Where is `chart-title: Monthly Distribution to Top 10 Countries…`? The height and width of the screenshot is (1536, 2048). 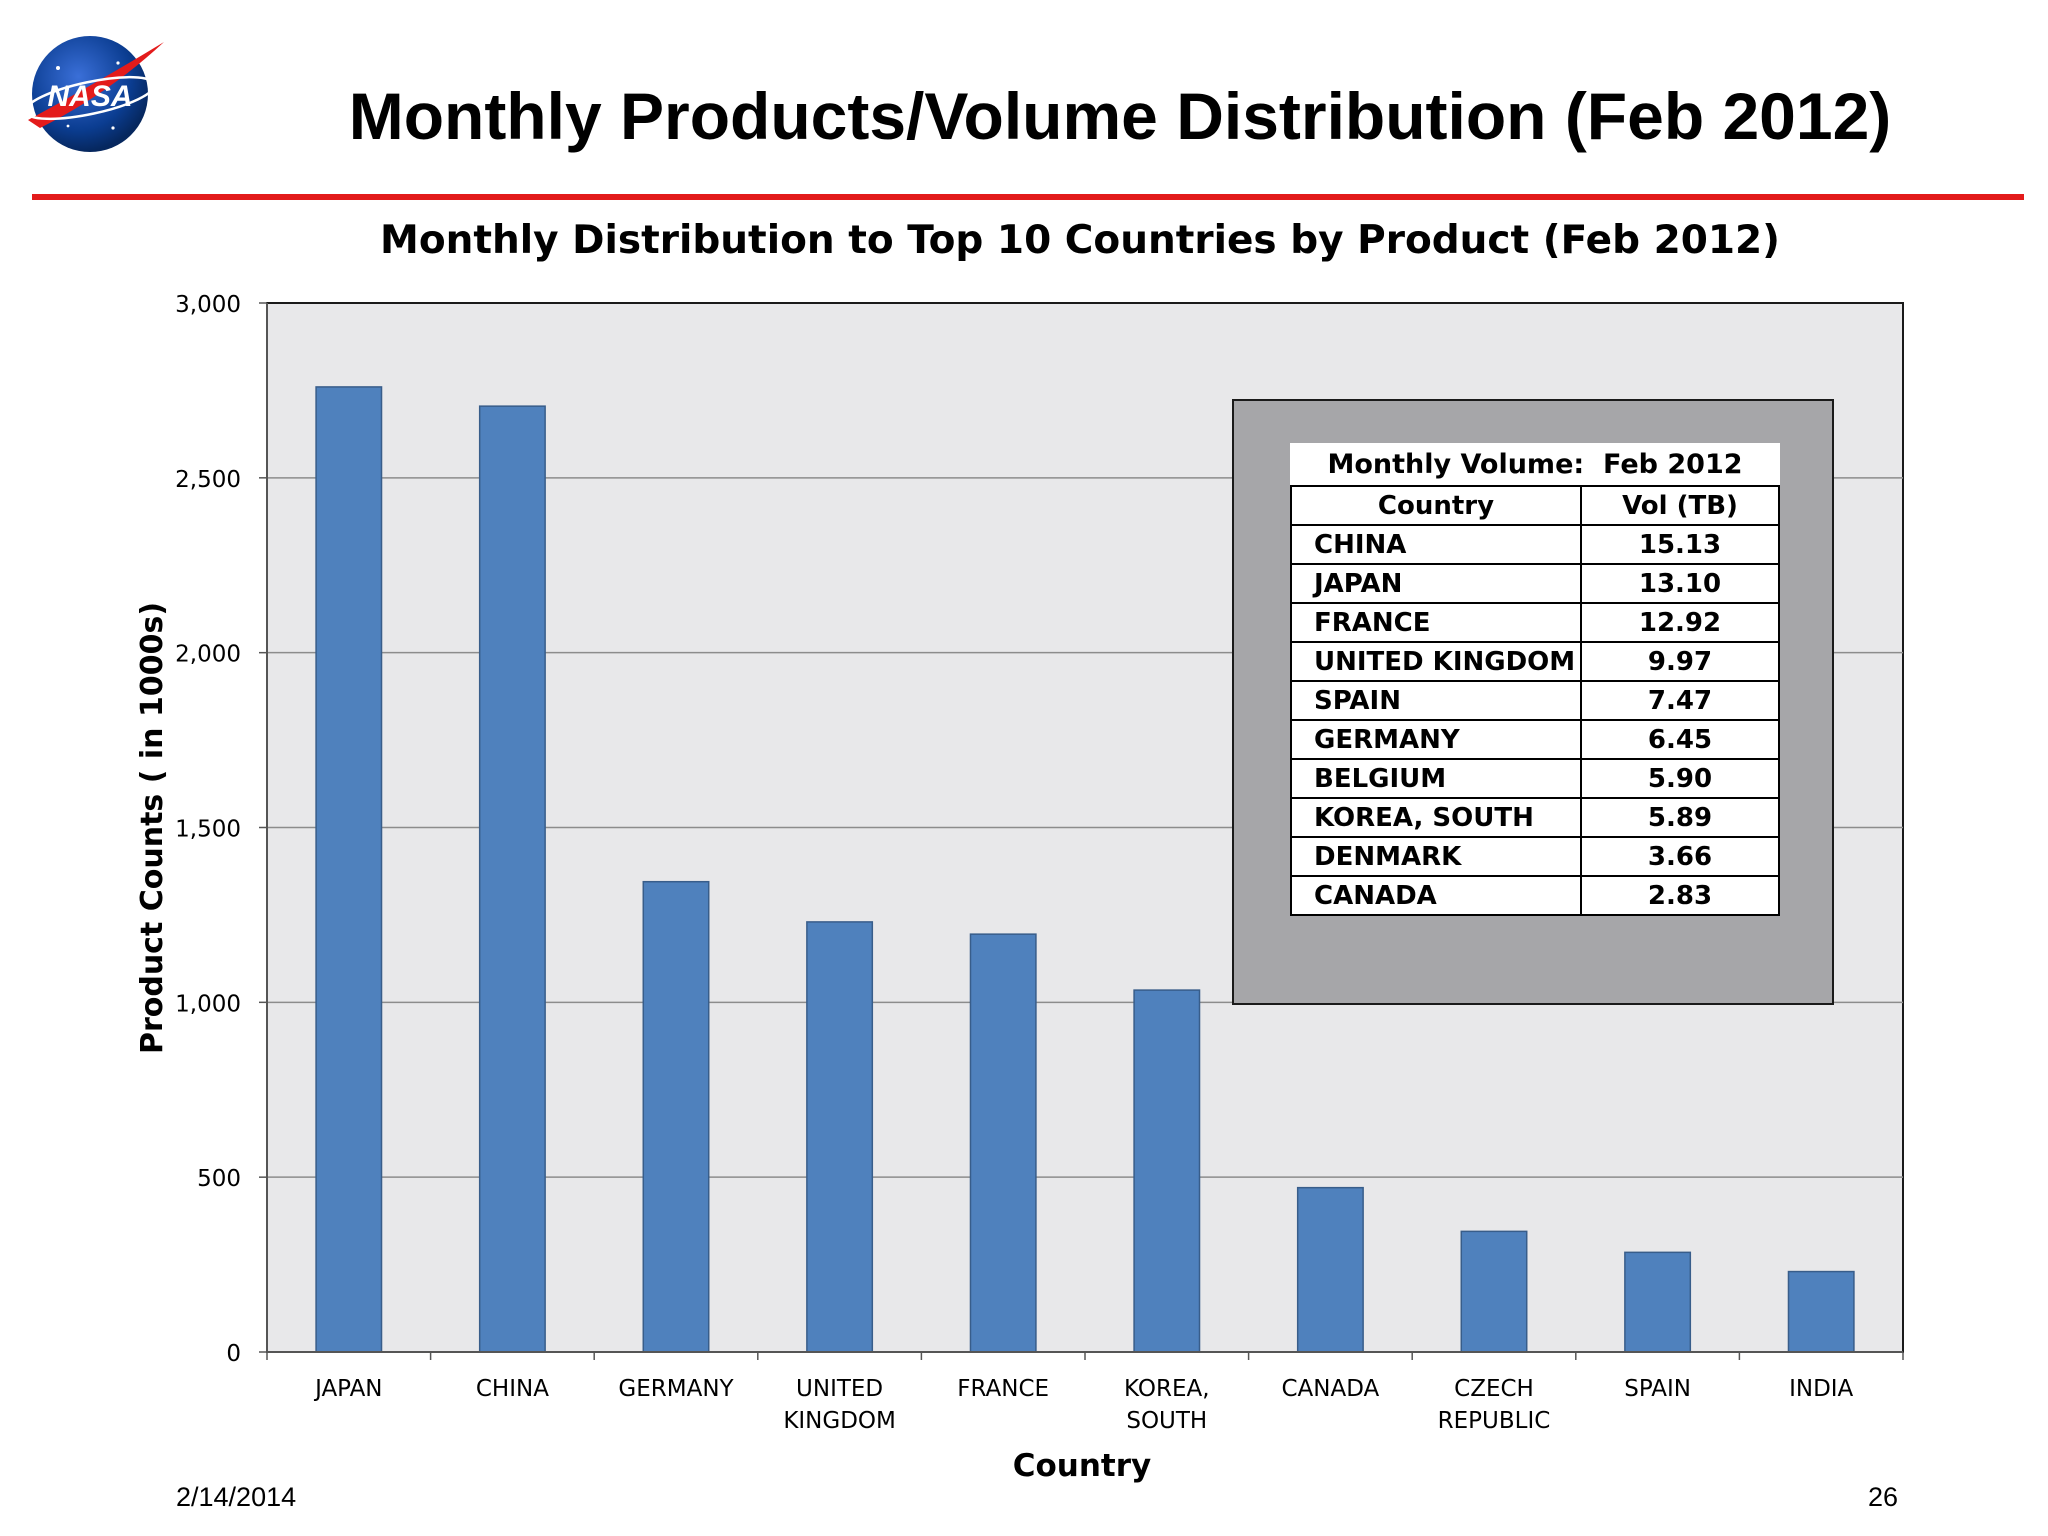
chart-title: Monthly Distribution to Top 10 Countries… is located at coordinates (1080, 240).